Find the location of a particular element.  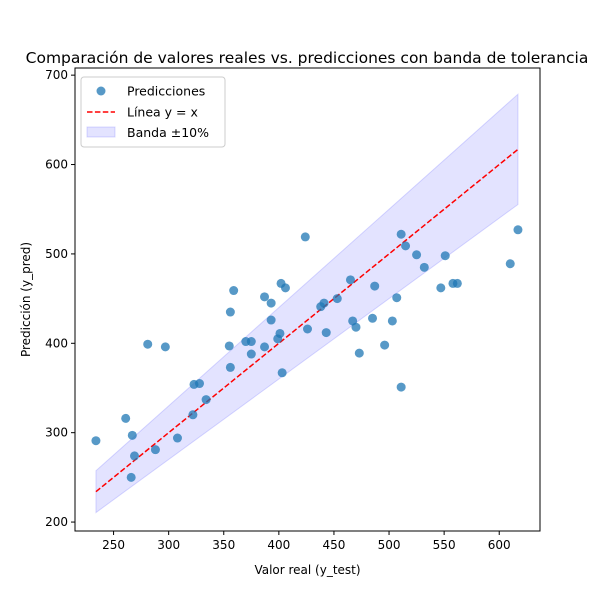

y-tick-label: 600 is located at coordinates (56, 165).